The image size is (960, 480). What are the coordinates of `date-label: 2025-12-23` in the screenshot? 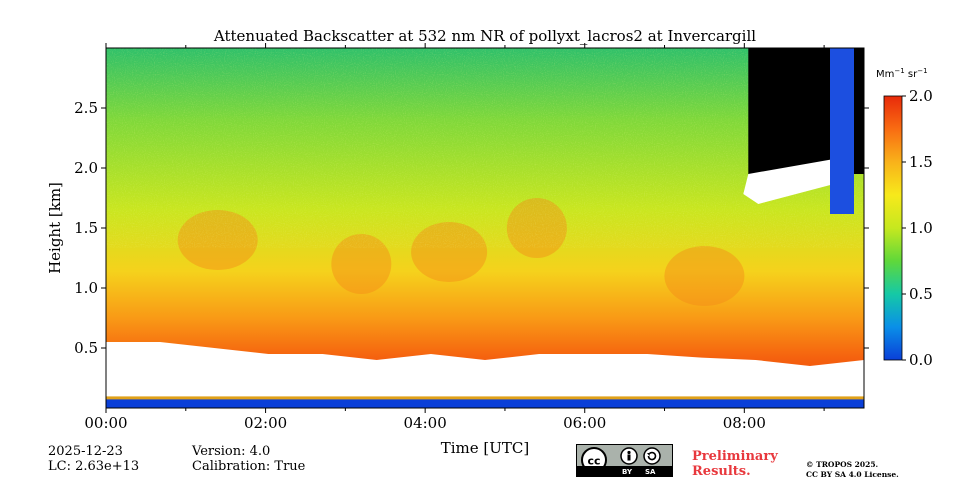 It's located at (85, 451).